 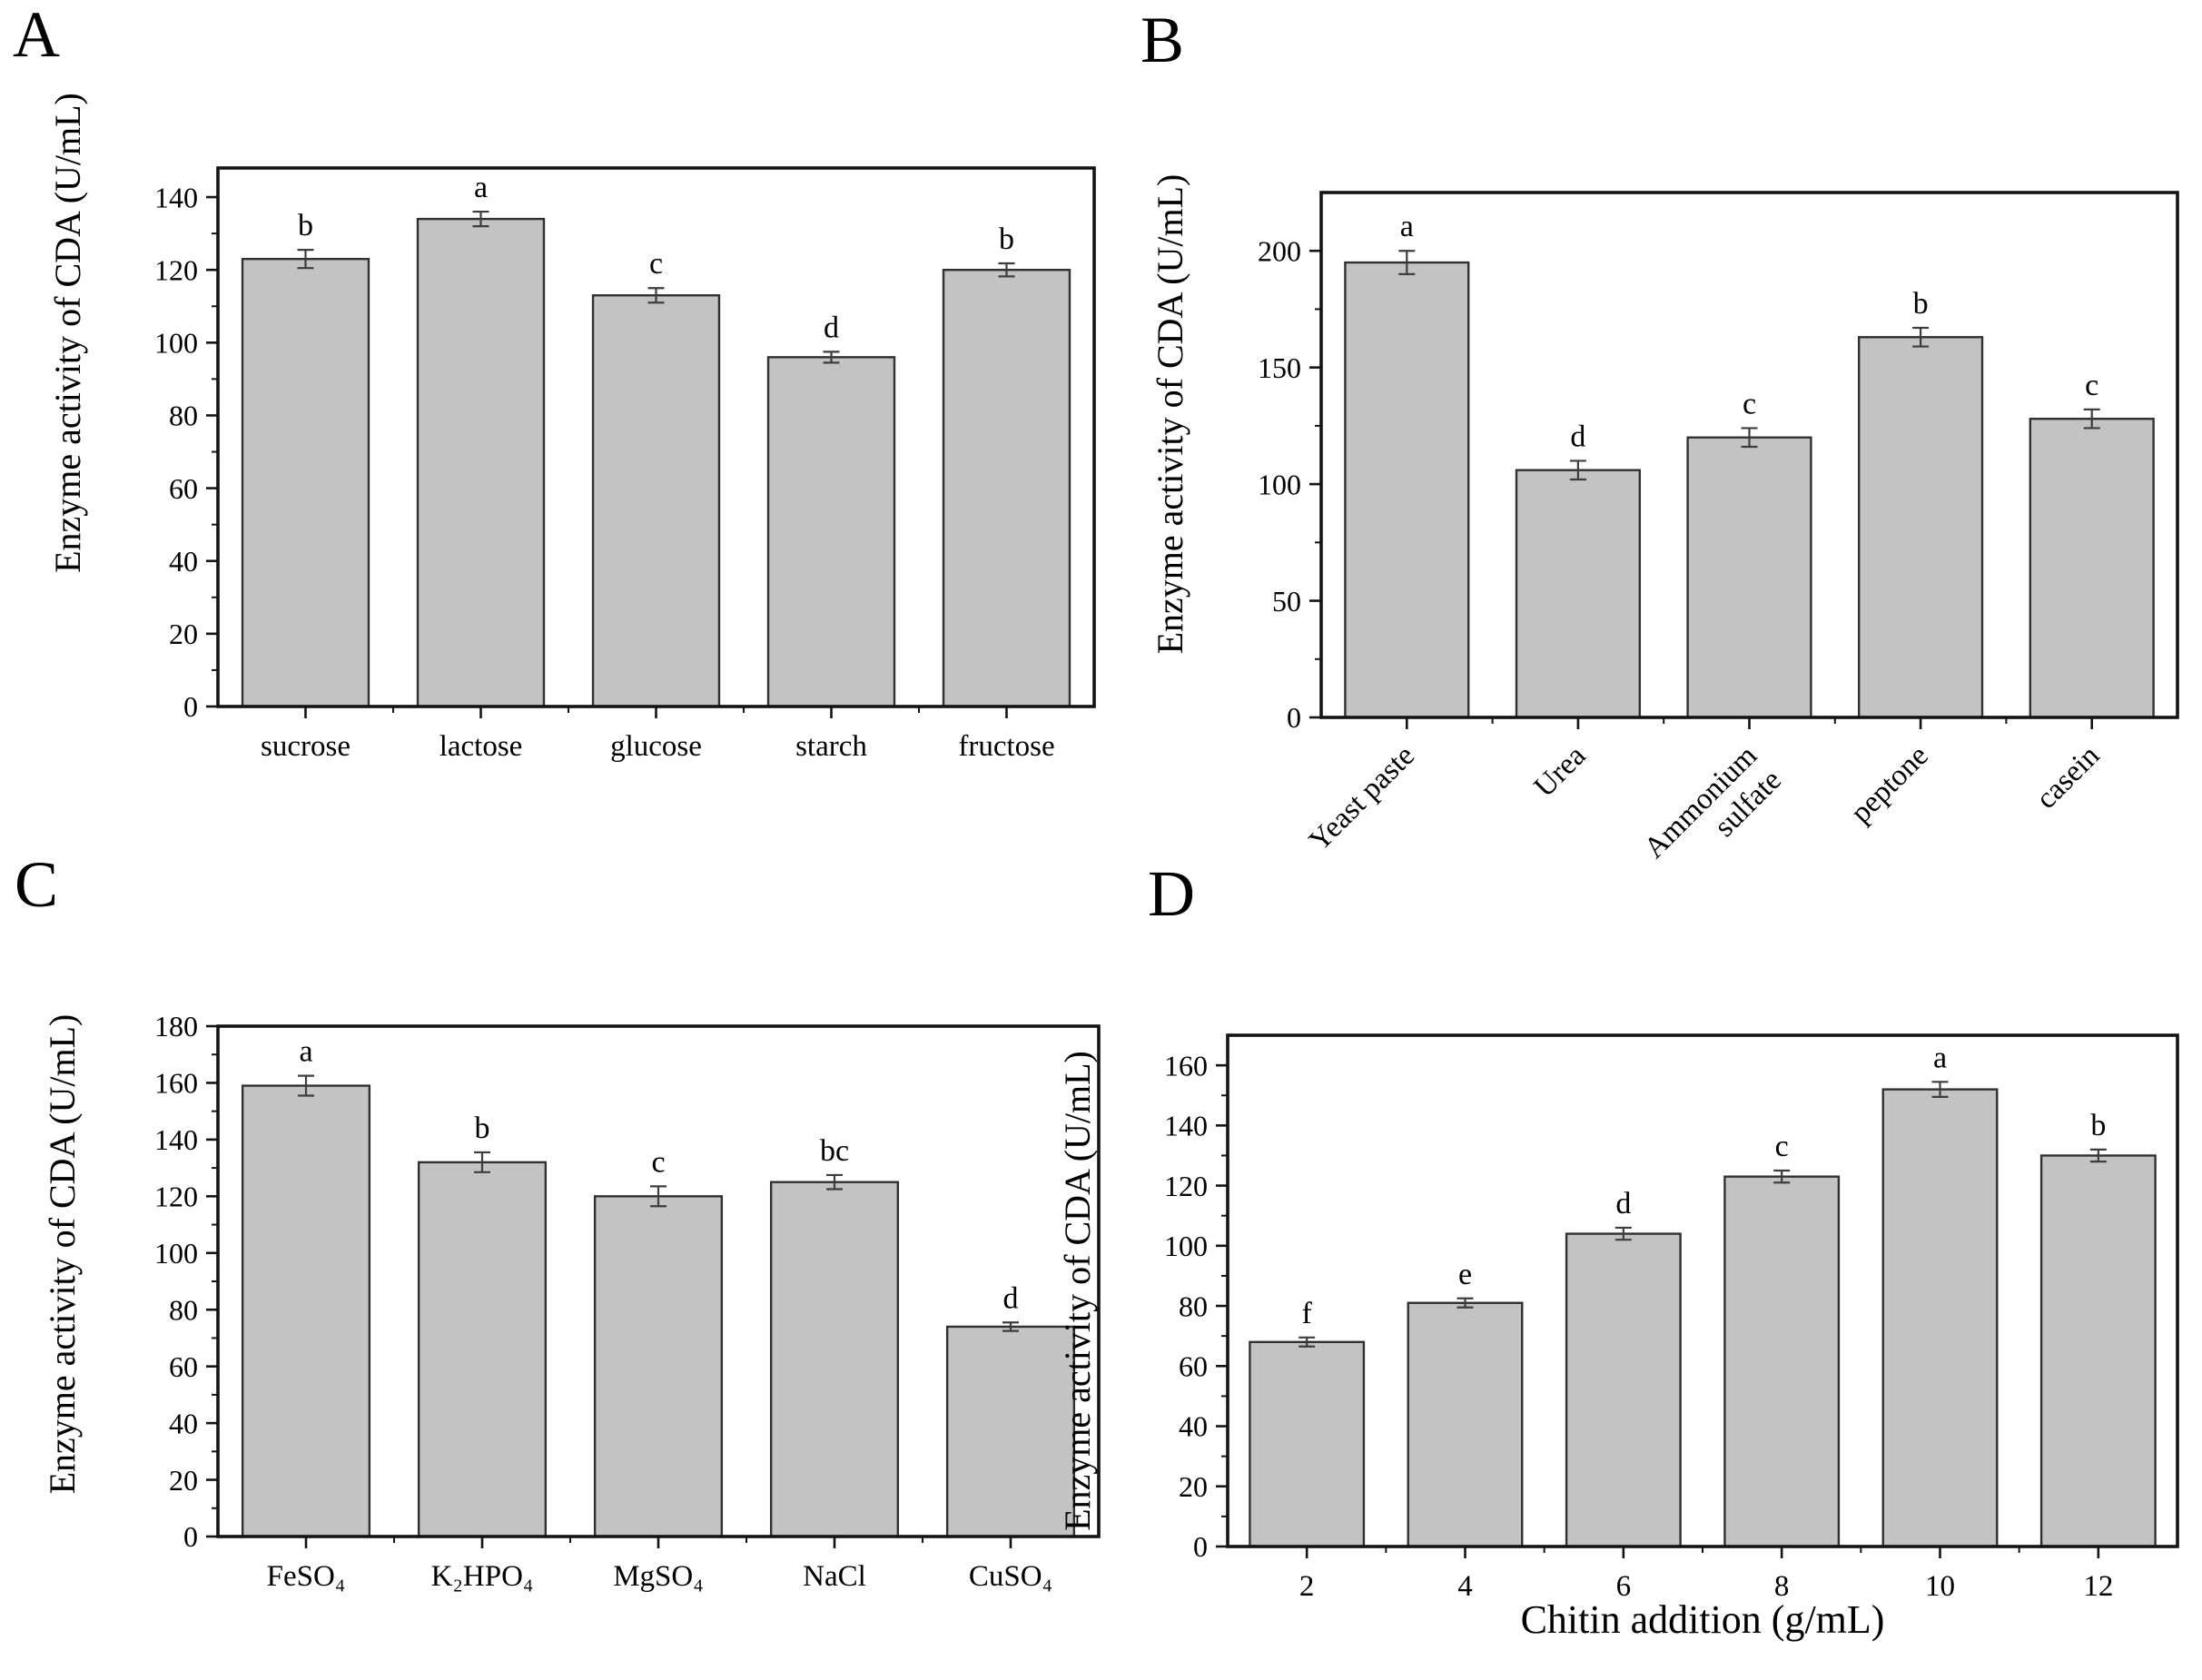 What do you see at coordinates (834, 1151) in the screenshot?
I see `significance-letter: bc` at bounding box center [834, 1151].